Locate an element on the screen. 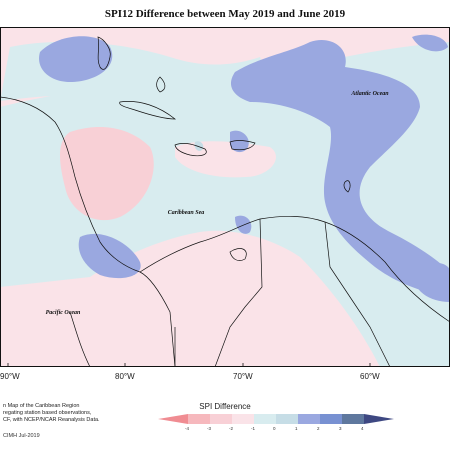 The image size is (450, 450). legend-labels: -4 -3 -2 -1 0 1 2 3 4 is located at coordinates (225, 431).